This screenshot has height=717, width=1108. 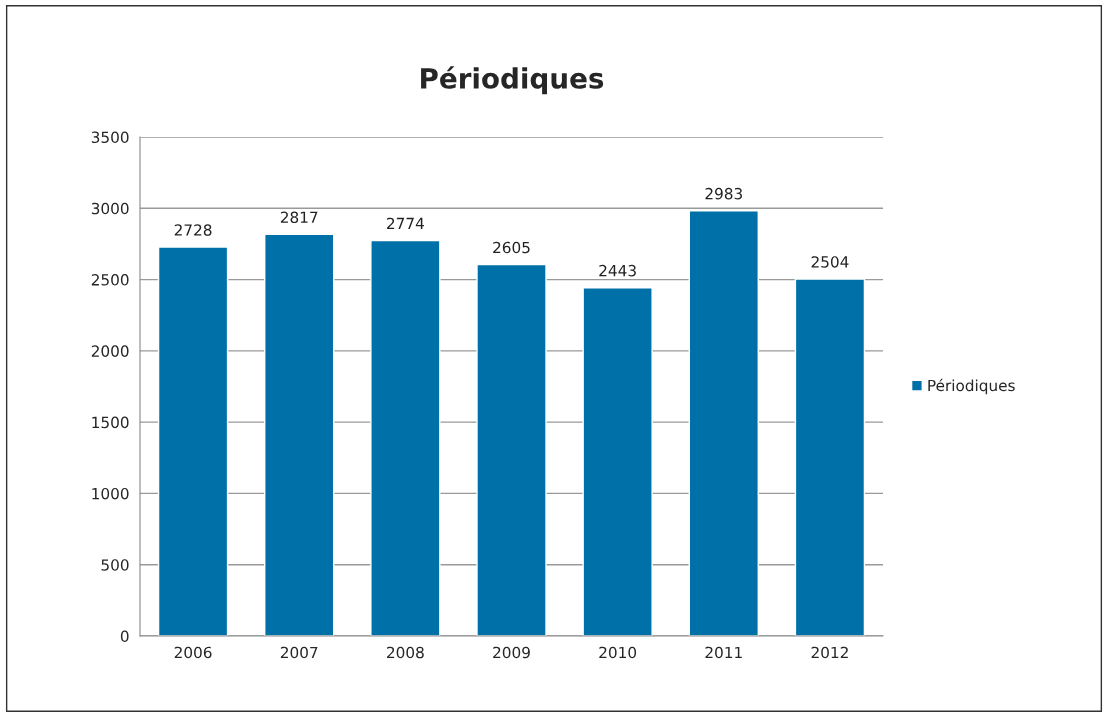 What do you see at coordinates (511, 247) in the screenshot?
I see `data-label: 2605` at bounding box center [511, 247].